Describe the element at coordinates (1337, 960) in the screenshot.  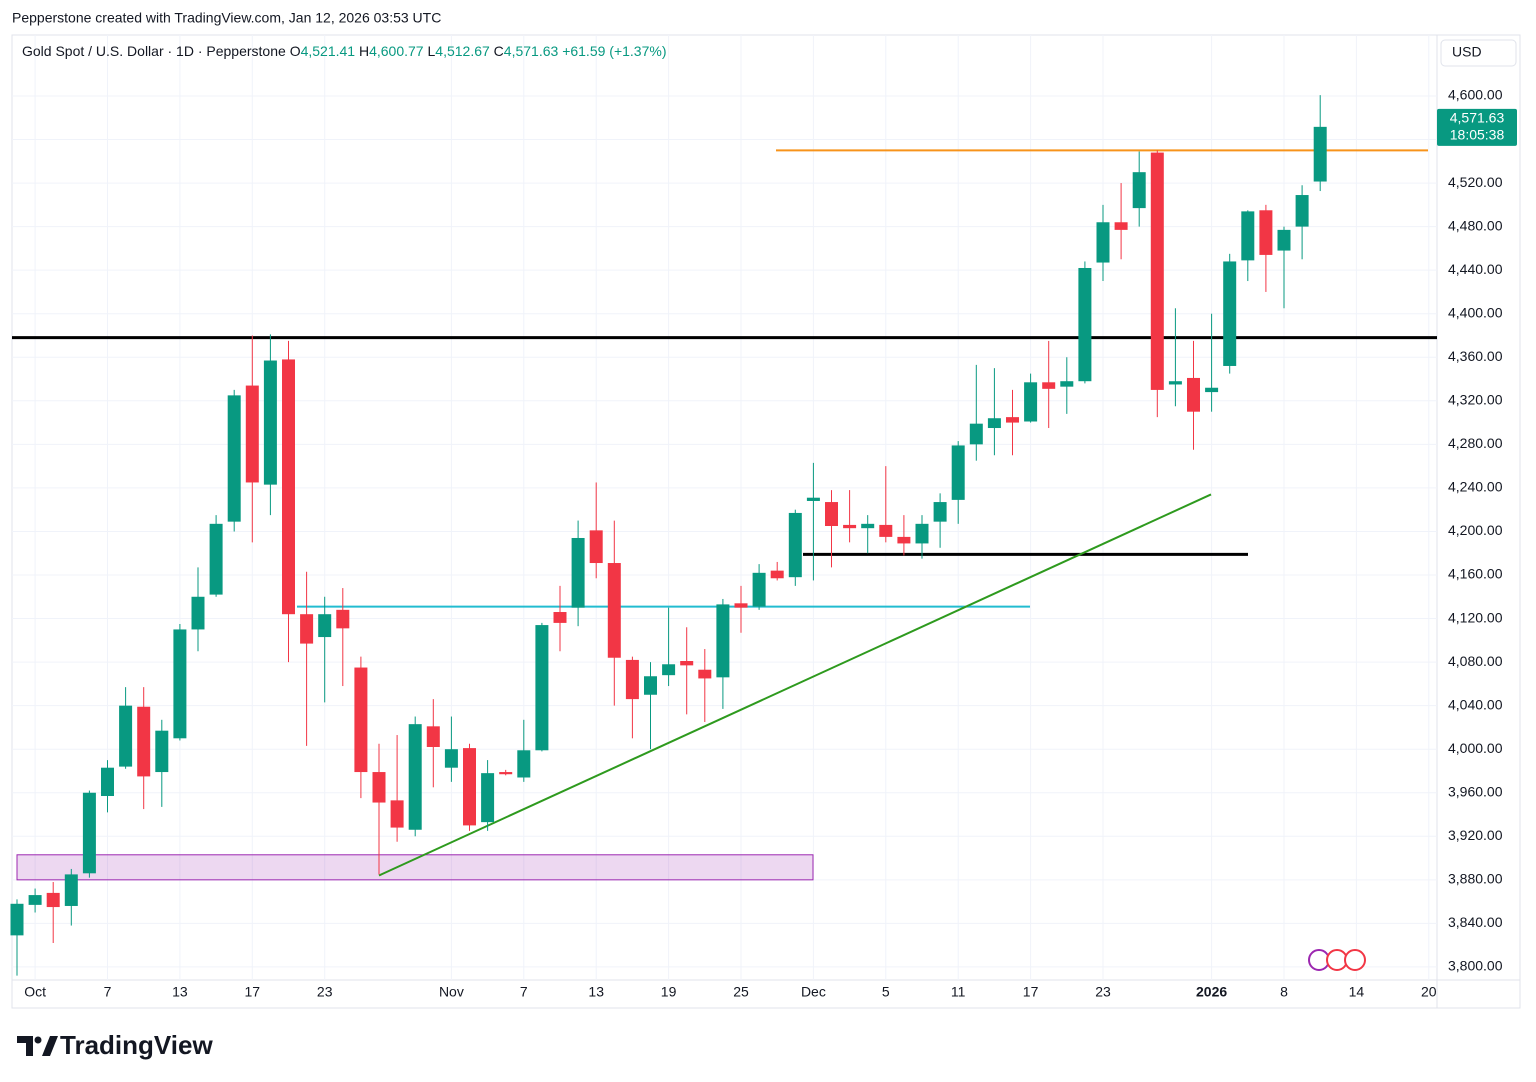
I see `event-icons` at that location.